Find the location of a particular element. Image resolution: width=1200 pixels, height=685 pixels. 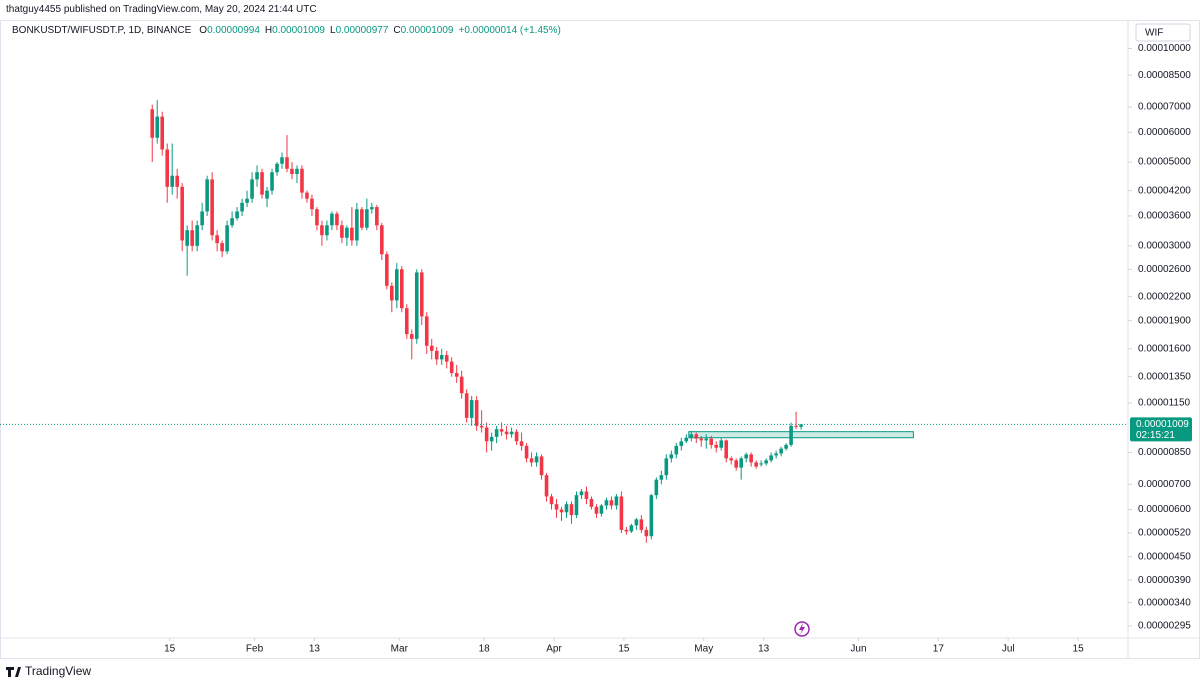

y-tick-label: 0.00000850 is located at coordinates (1164, 452).